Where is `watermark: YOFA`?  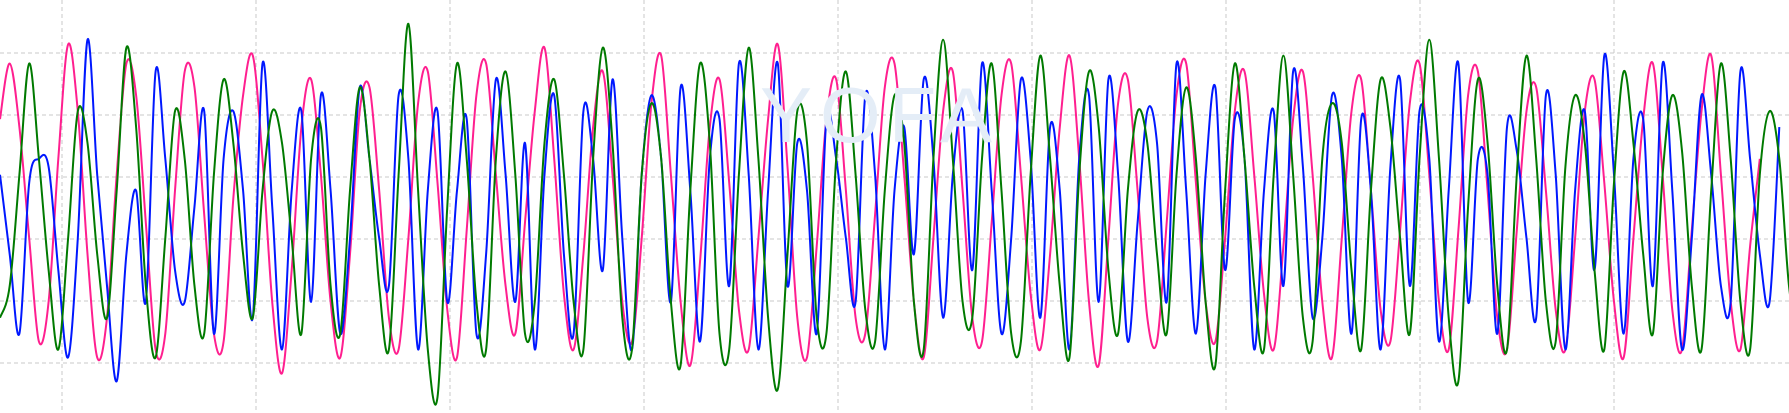 watermark: YOFA is located at coordinates (880, 115).